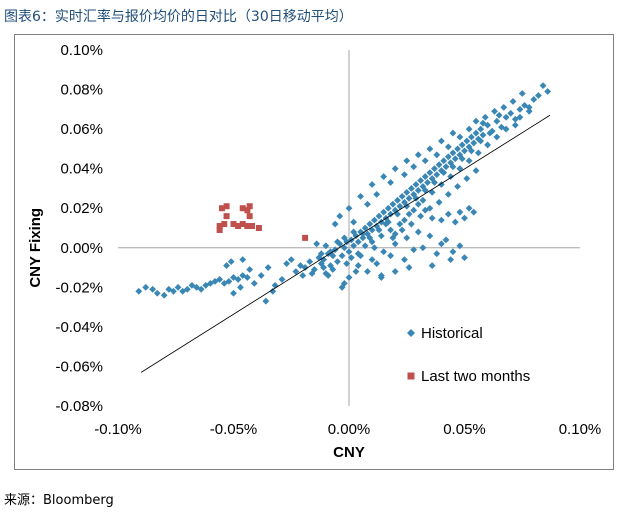  I want to click on x-tick-label: 0.05%, so click(464, 429).